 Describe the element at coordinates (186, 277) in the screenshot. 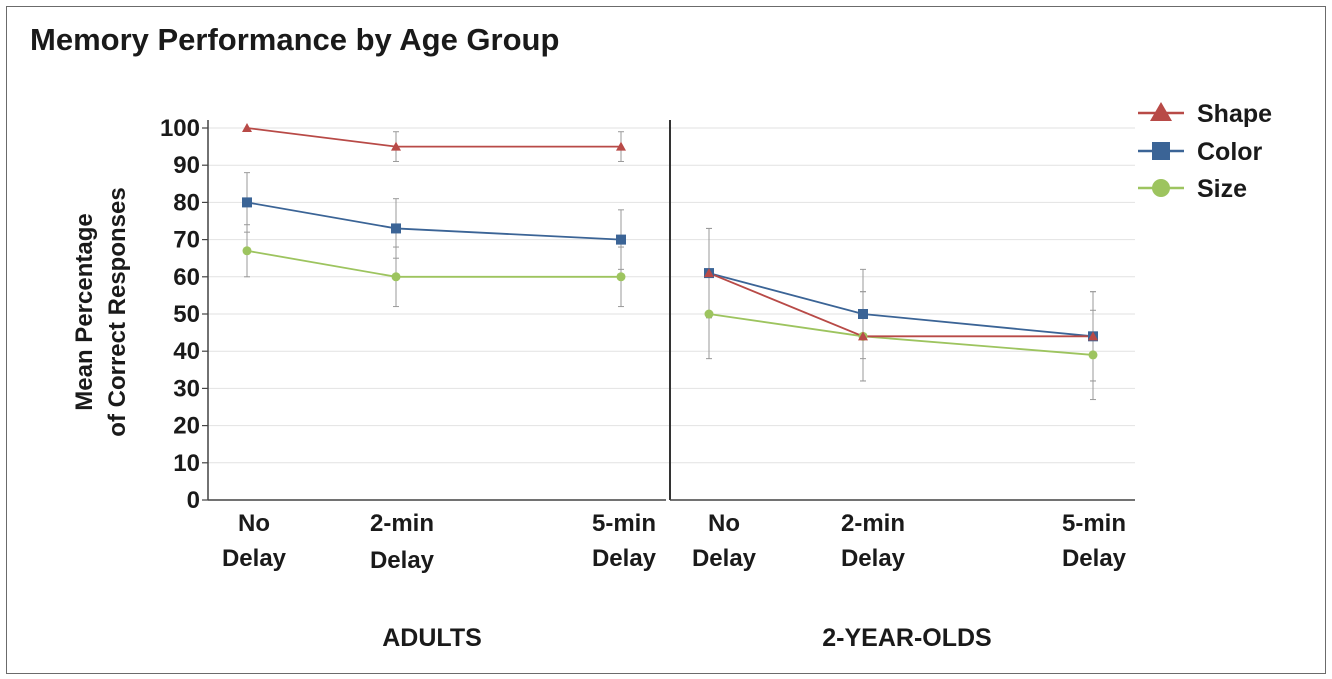

I see `y-tick-label: 60` at that location.